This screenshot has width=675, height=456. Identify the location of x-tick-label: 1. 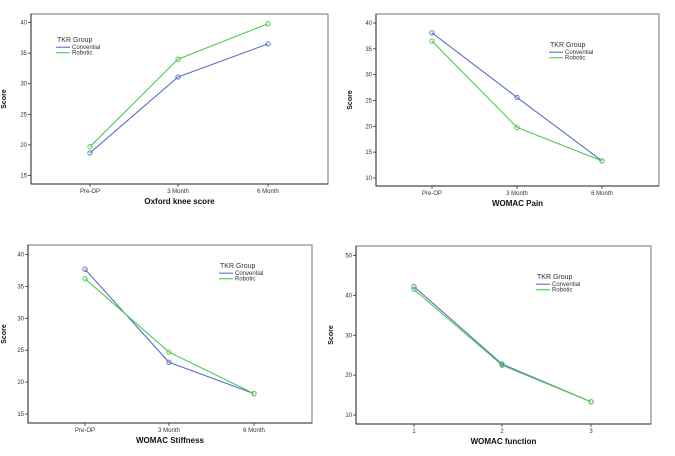
(414, 432).